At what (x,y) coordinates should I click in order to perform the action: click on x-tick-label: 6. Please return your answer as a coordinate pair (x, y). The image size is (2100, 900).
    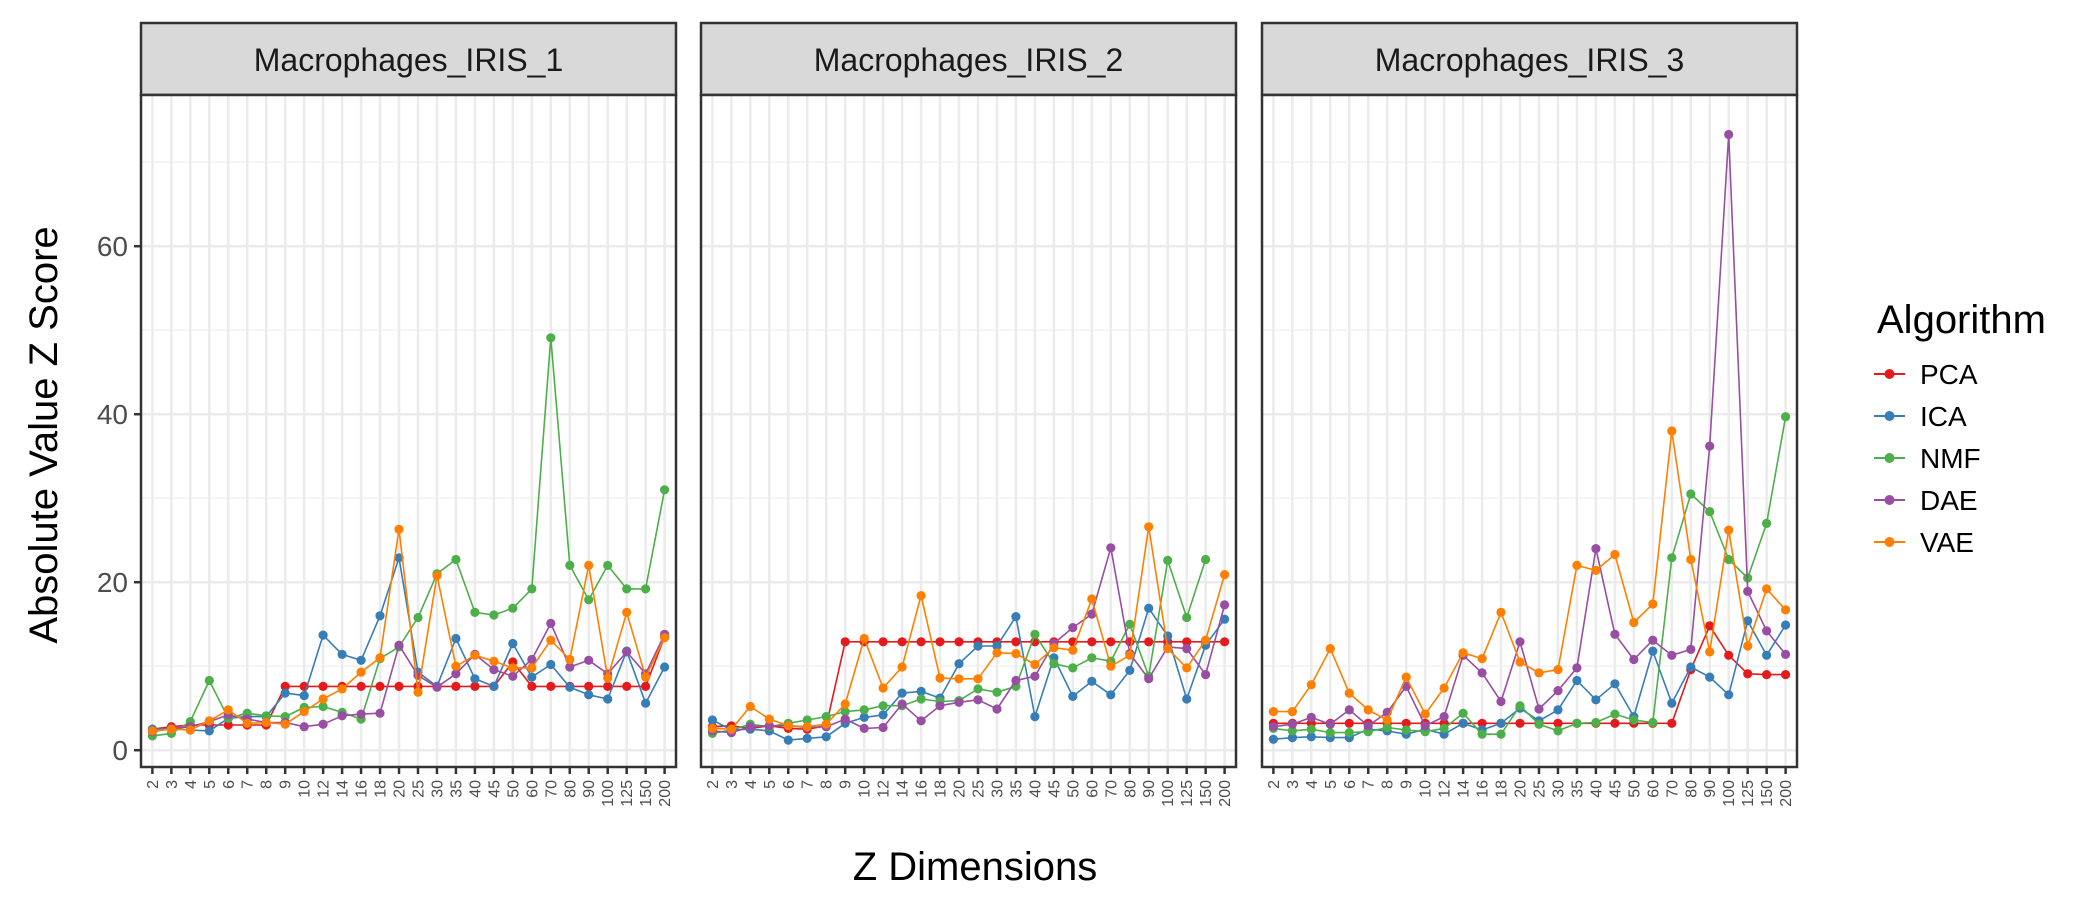
    Looking at the image, I should click on (1350, 784).